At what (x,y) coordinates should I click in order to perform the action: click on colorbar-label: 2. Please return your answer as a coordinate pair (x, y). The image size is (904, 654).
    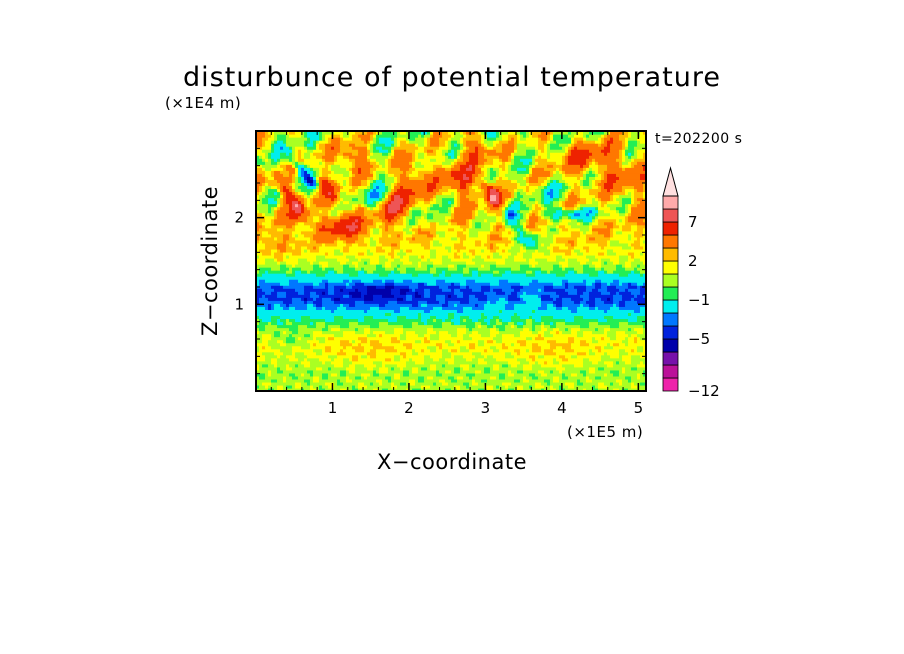
    Looking at the image, I should click on (693, 261).